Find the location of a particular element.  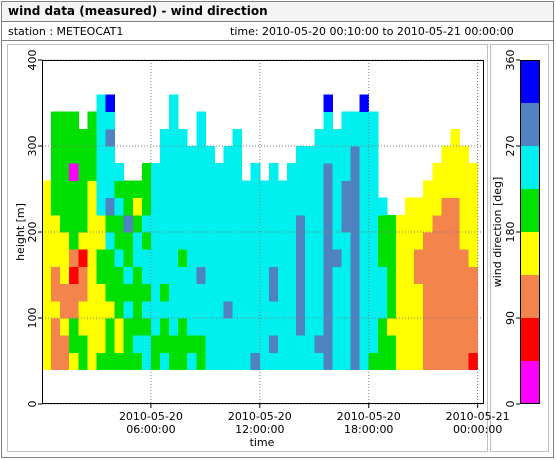

x-tick-label: 2010-05-20 is located at coordinates (260, 416).